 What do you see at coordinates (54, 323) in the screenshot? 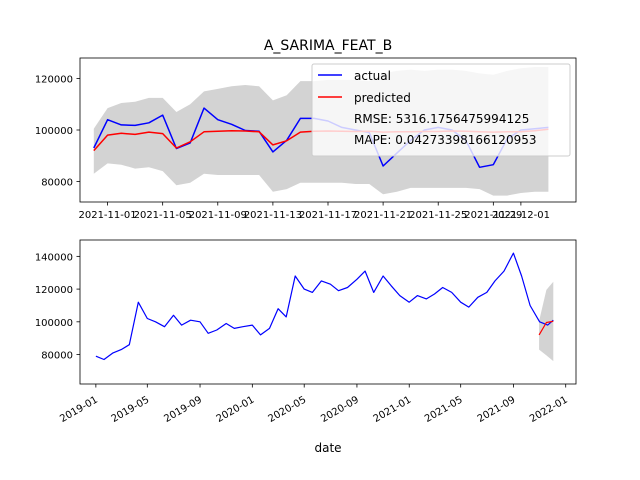
I see `p2-y-tick-label: 100000` at bounding box center [54, 323].